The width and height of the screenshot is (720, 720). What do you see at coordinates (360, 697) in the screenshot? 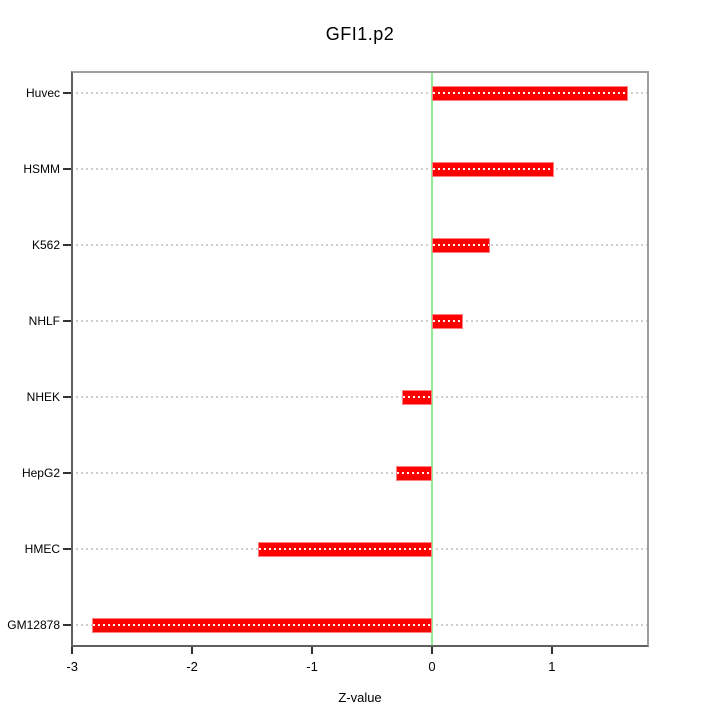
I see `x-axis-label: Z-value` at bounding box center [360, 697].